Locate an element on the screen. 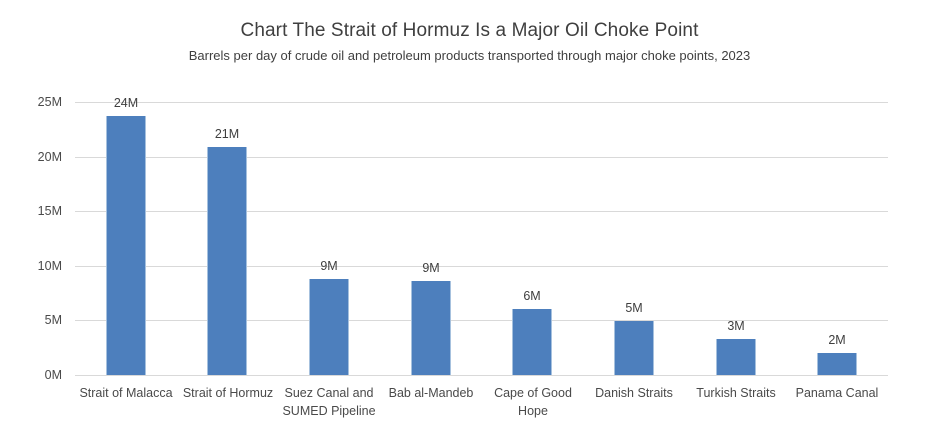  gridline-5M is located at coordinates (481, 320).